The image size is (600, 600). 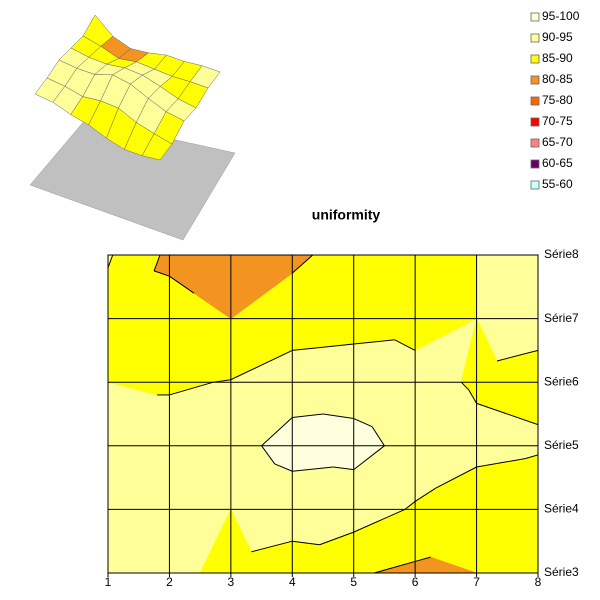 What do you see at coordinates (561, 16) in the screenshot?
I see `legend-label: 95-100` at bounding box center [561, 16].